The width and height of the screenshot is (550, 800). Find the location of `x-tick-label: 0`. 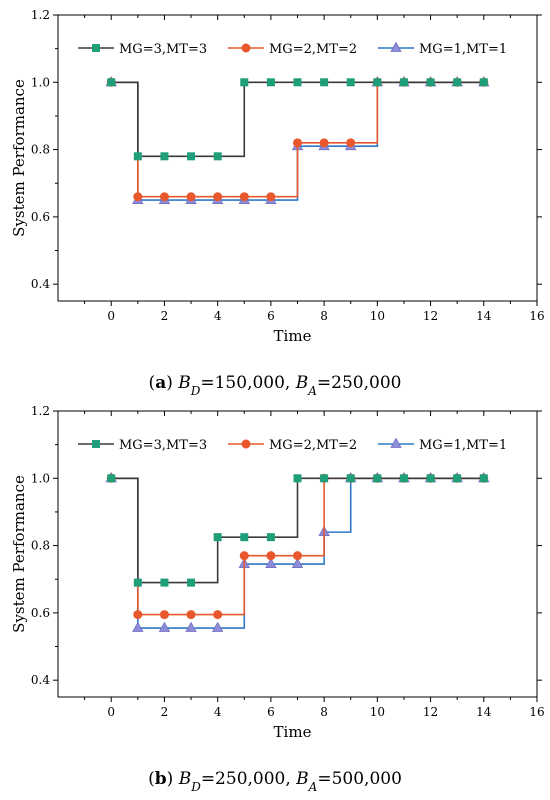

x-tick-label: 0 is located at coordinates (111, 316).